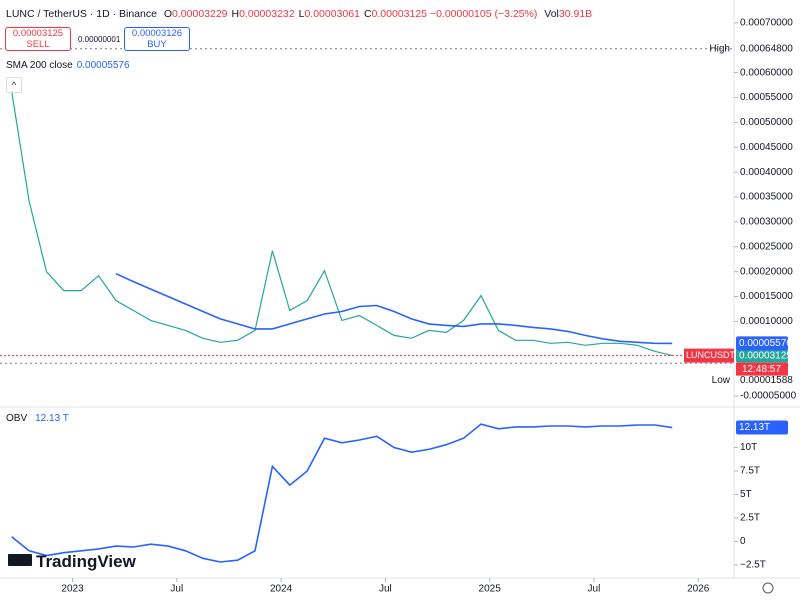 This screenshot has height=600, width=800. Describe the element at coordinates (698, 589) in the screenshot. I see `x-tick-label: 2026` at that location.